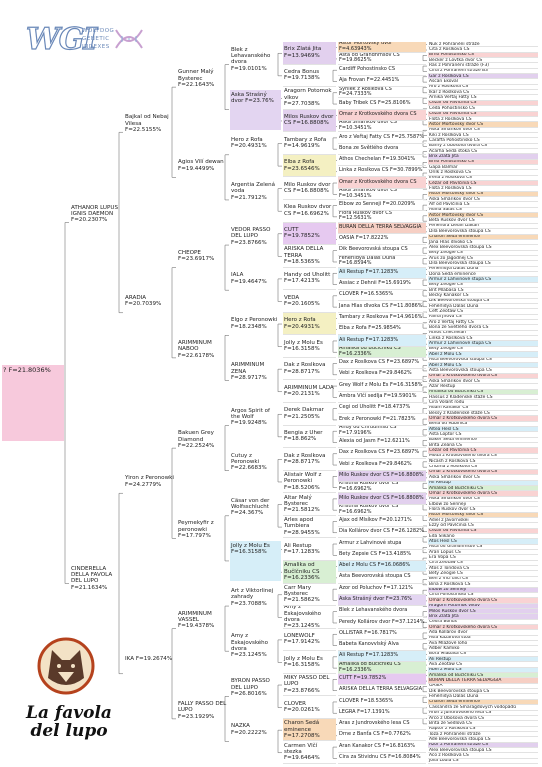 This screenshot has width=542, height=767. I want to click on pedigree-entry: Dila Beevorovská stoupa CS, so click(483, 264).